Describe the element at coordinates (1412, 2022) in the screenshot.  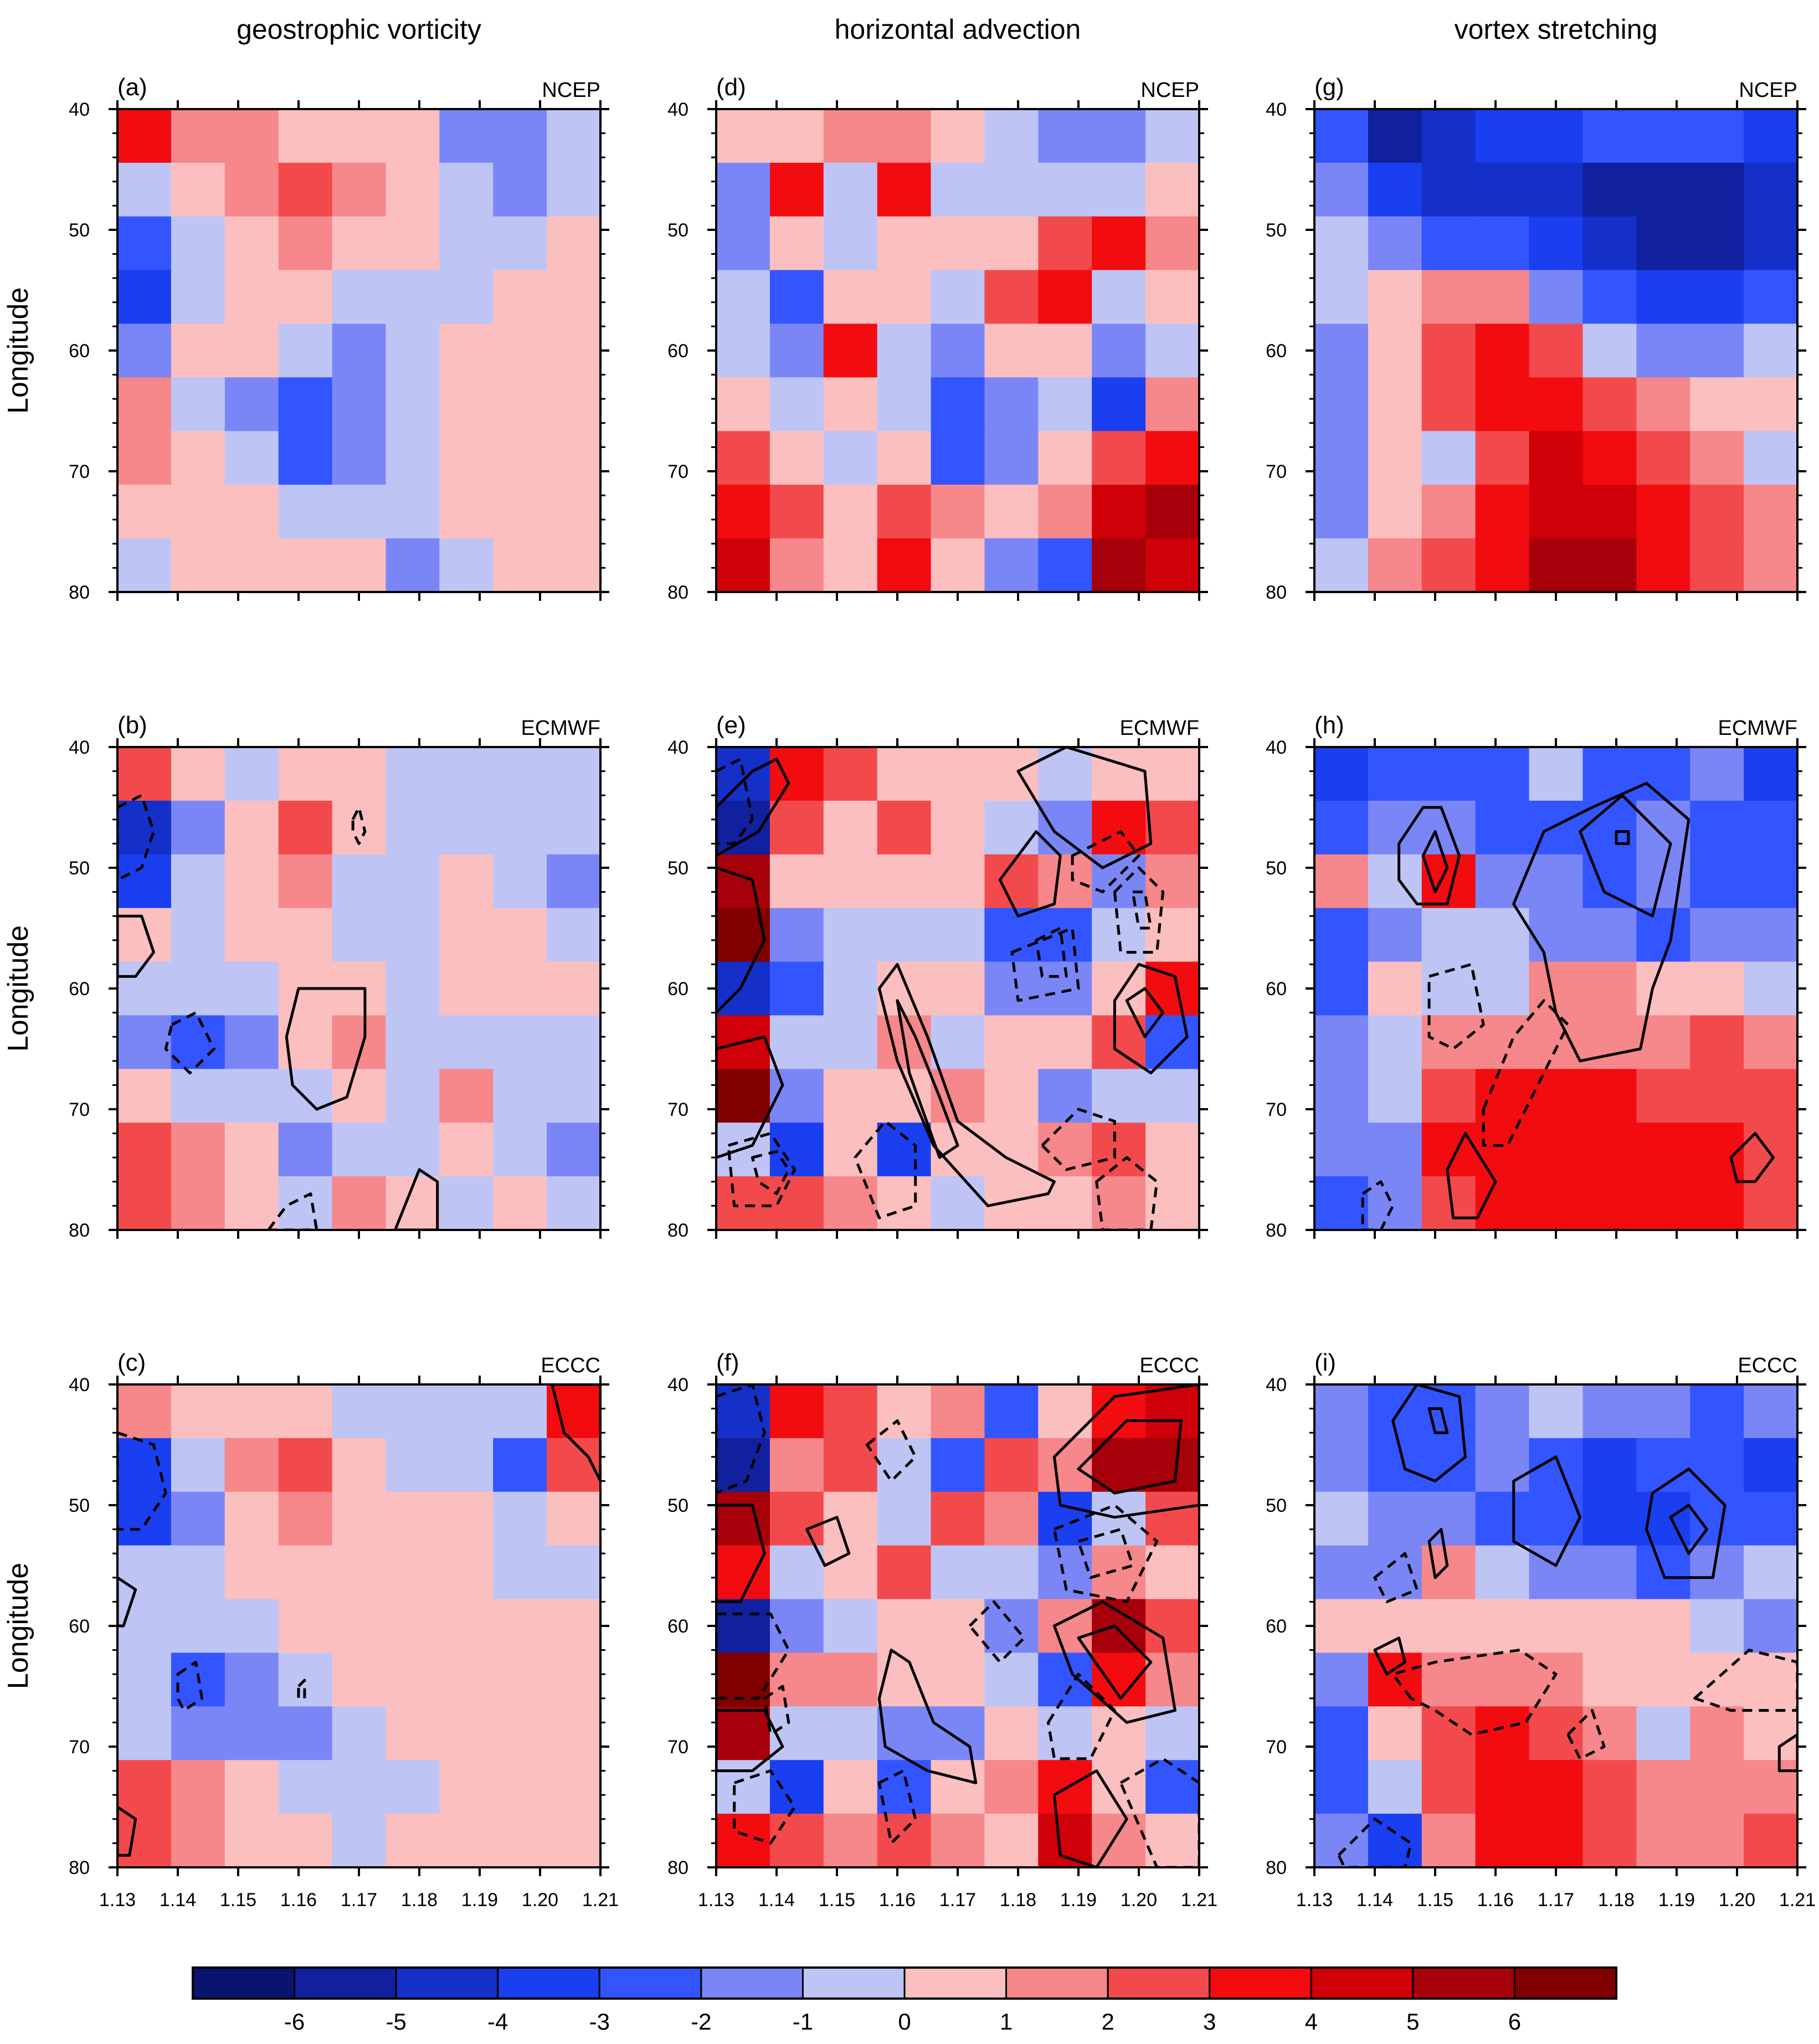
I see `colorbar-tick-label: 5` at that location.